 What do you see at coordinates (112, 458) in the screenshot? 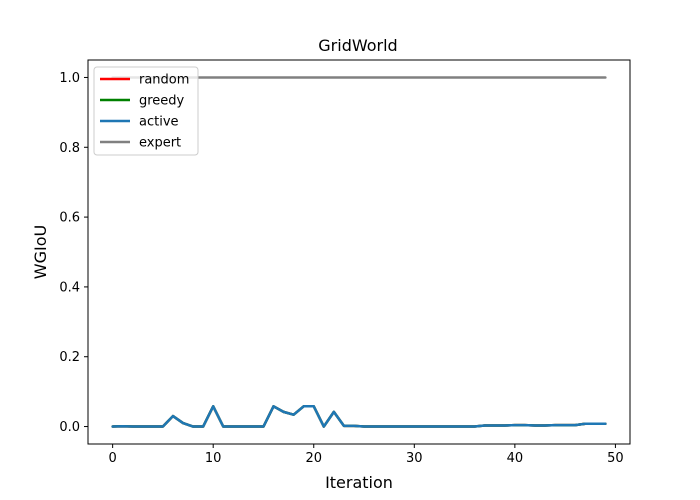
I see `x-tick-label: 0` at bounding box center [112, 458].